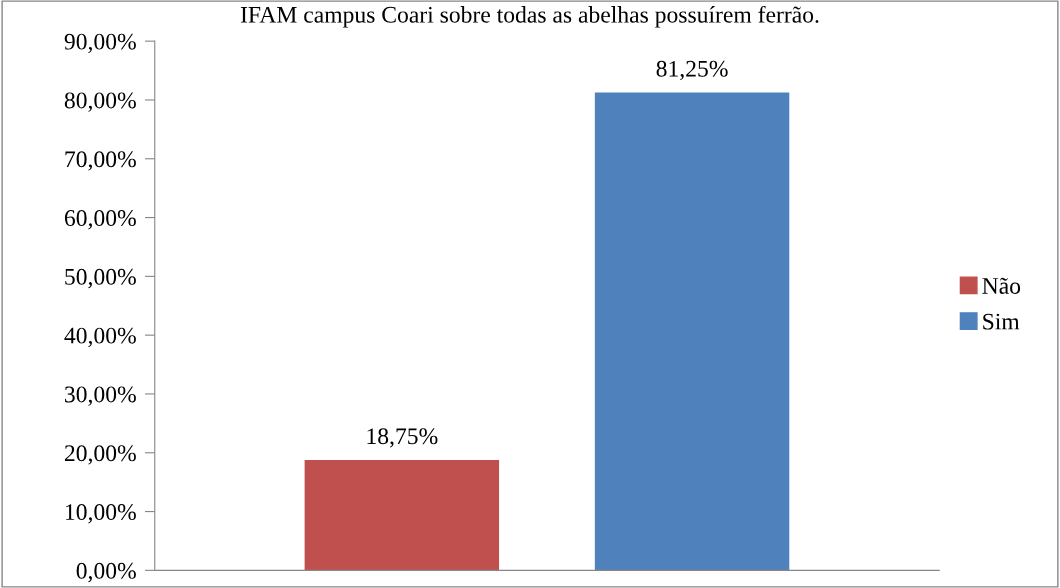 The height and width of the screenshot is (588, 1060). Describe the element at coordinates (100, 396) in the screenshot. I see `y-tick-label: 30,00%` at that location.